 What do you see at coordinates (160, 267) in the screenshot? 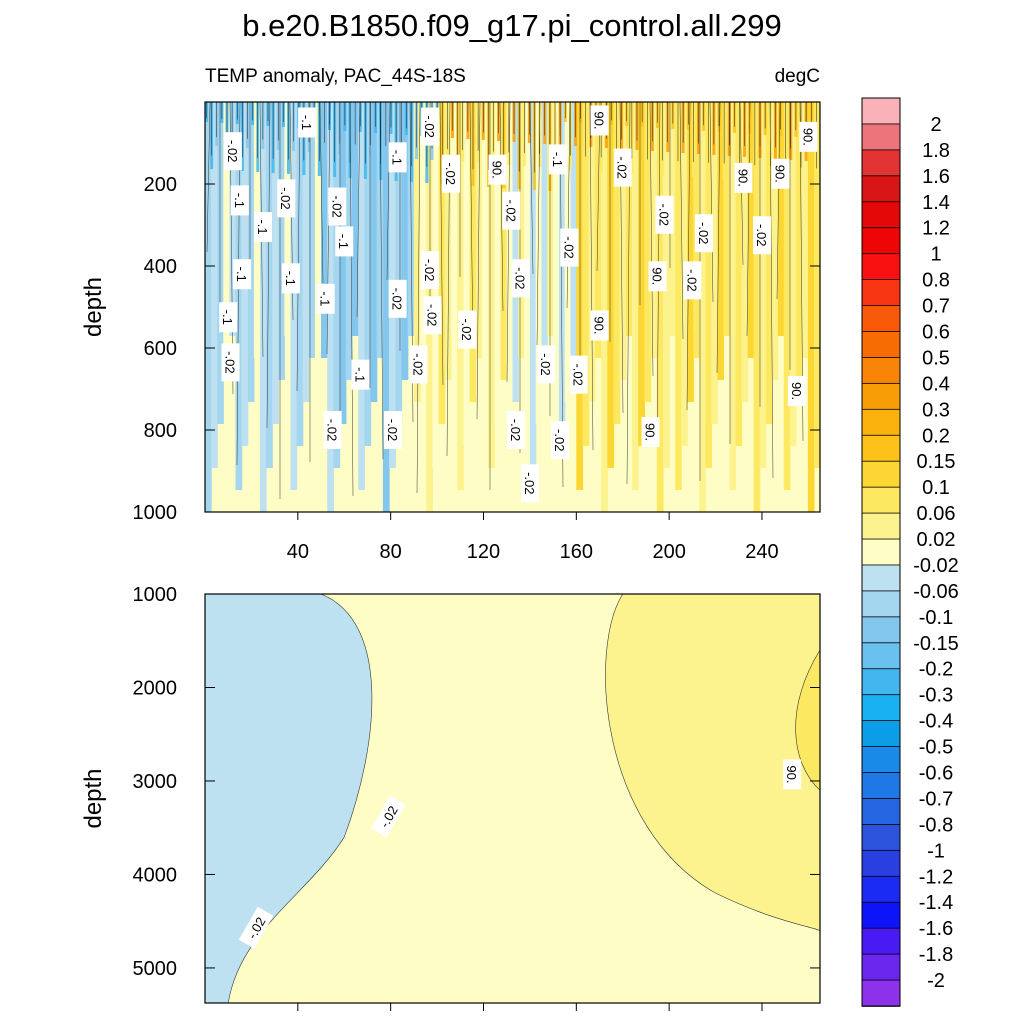
I see `y-tick-label: 400` at bounding box center [160, 267].